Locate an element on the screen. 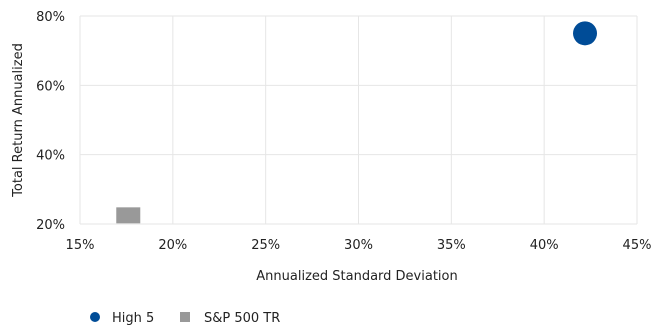 This screenshot has height=327, width=652. x-axis-ticks: 15% 20% 25% 30% 35% 40% 45% is located at coordinates (359, 245).